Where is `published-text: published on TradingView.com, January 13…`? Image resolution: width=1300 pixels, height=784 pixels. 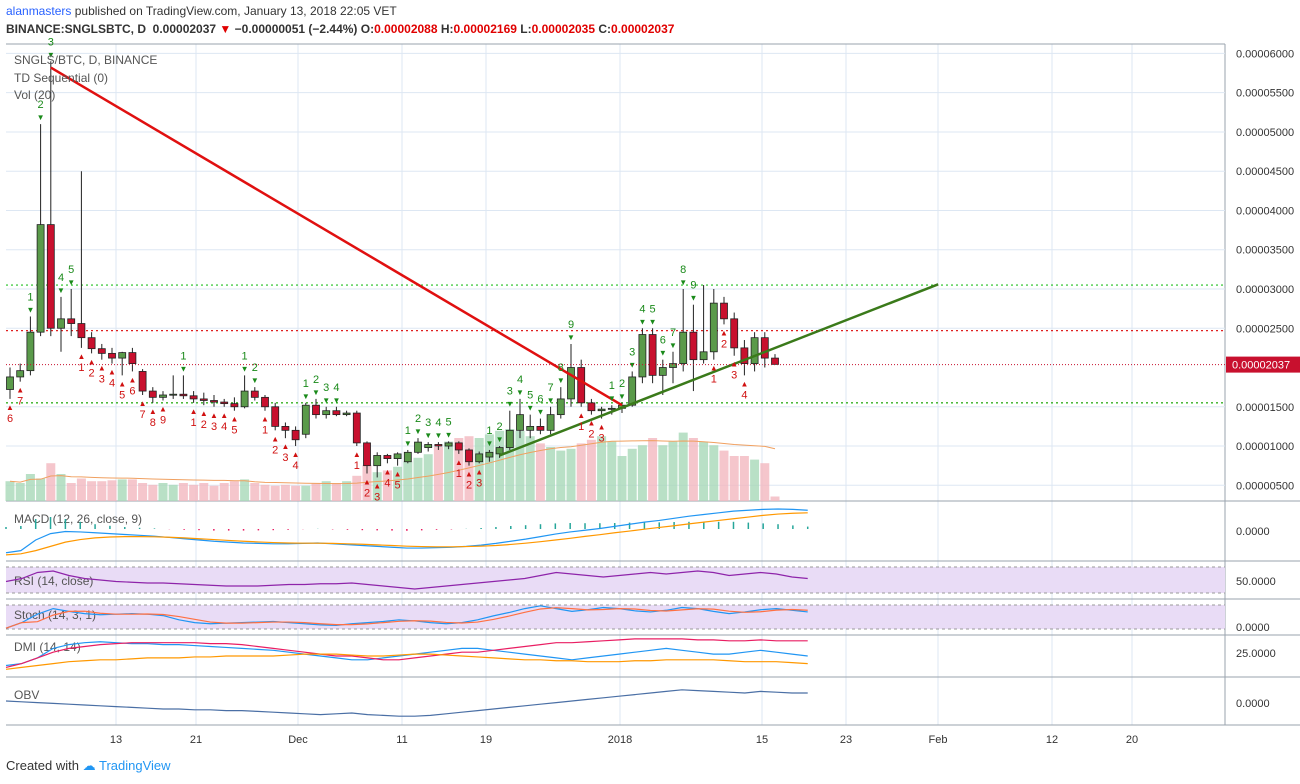
published-text: published on TradingView.com, January 13… is located at coordinates (235, 11).